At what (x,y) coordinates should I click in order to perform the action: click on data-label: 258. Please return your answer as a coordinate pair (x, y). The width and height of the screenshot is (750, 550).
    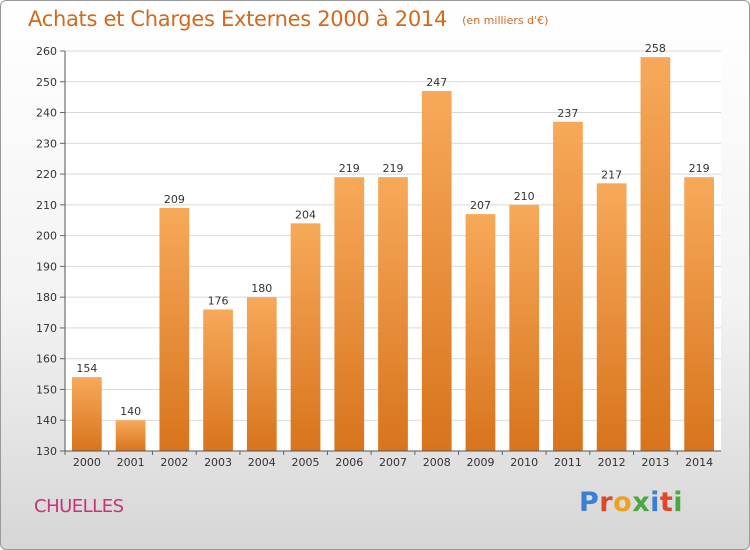
    Looking at the image, I should click on (655, 48).